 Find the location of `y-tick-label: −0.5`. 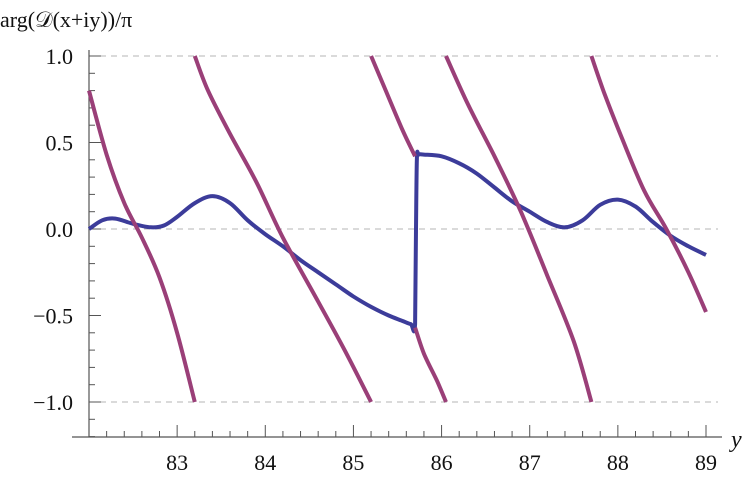

y-tick-label: −0.5 is located at coordinates (53, 316).